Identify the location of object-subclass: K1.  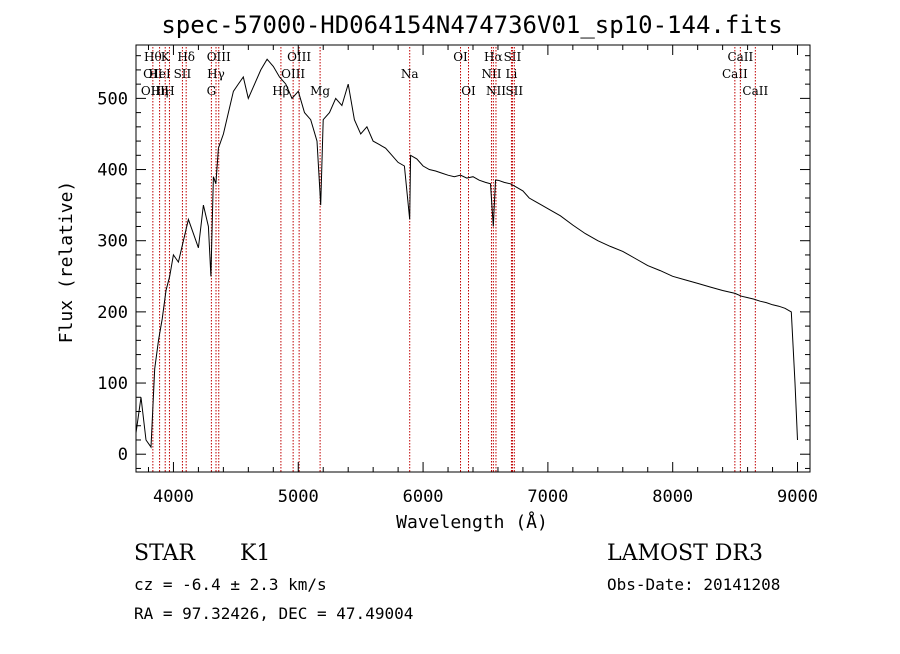
(255, 553).